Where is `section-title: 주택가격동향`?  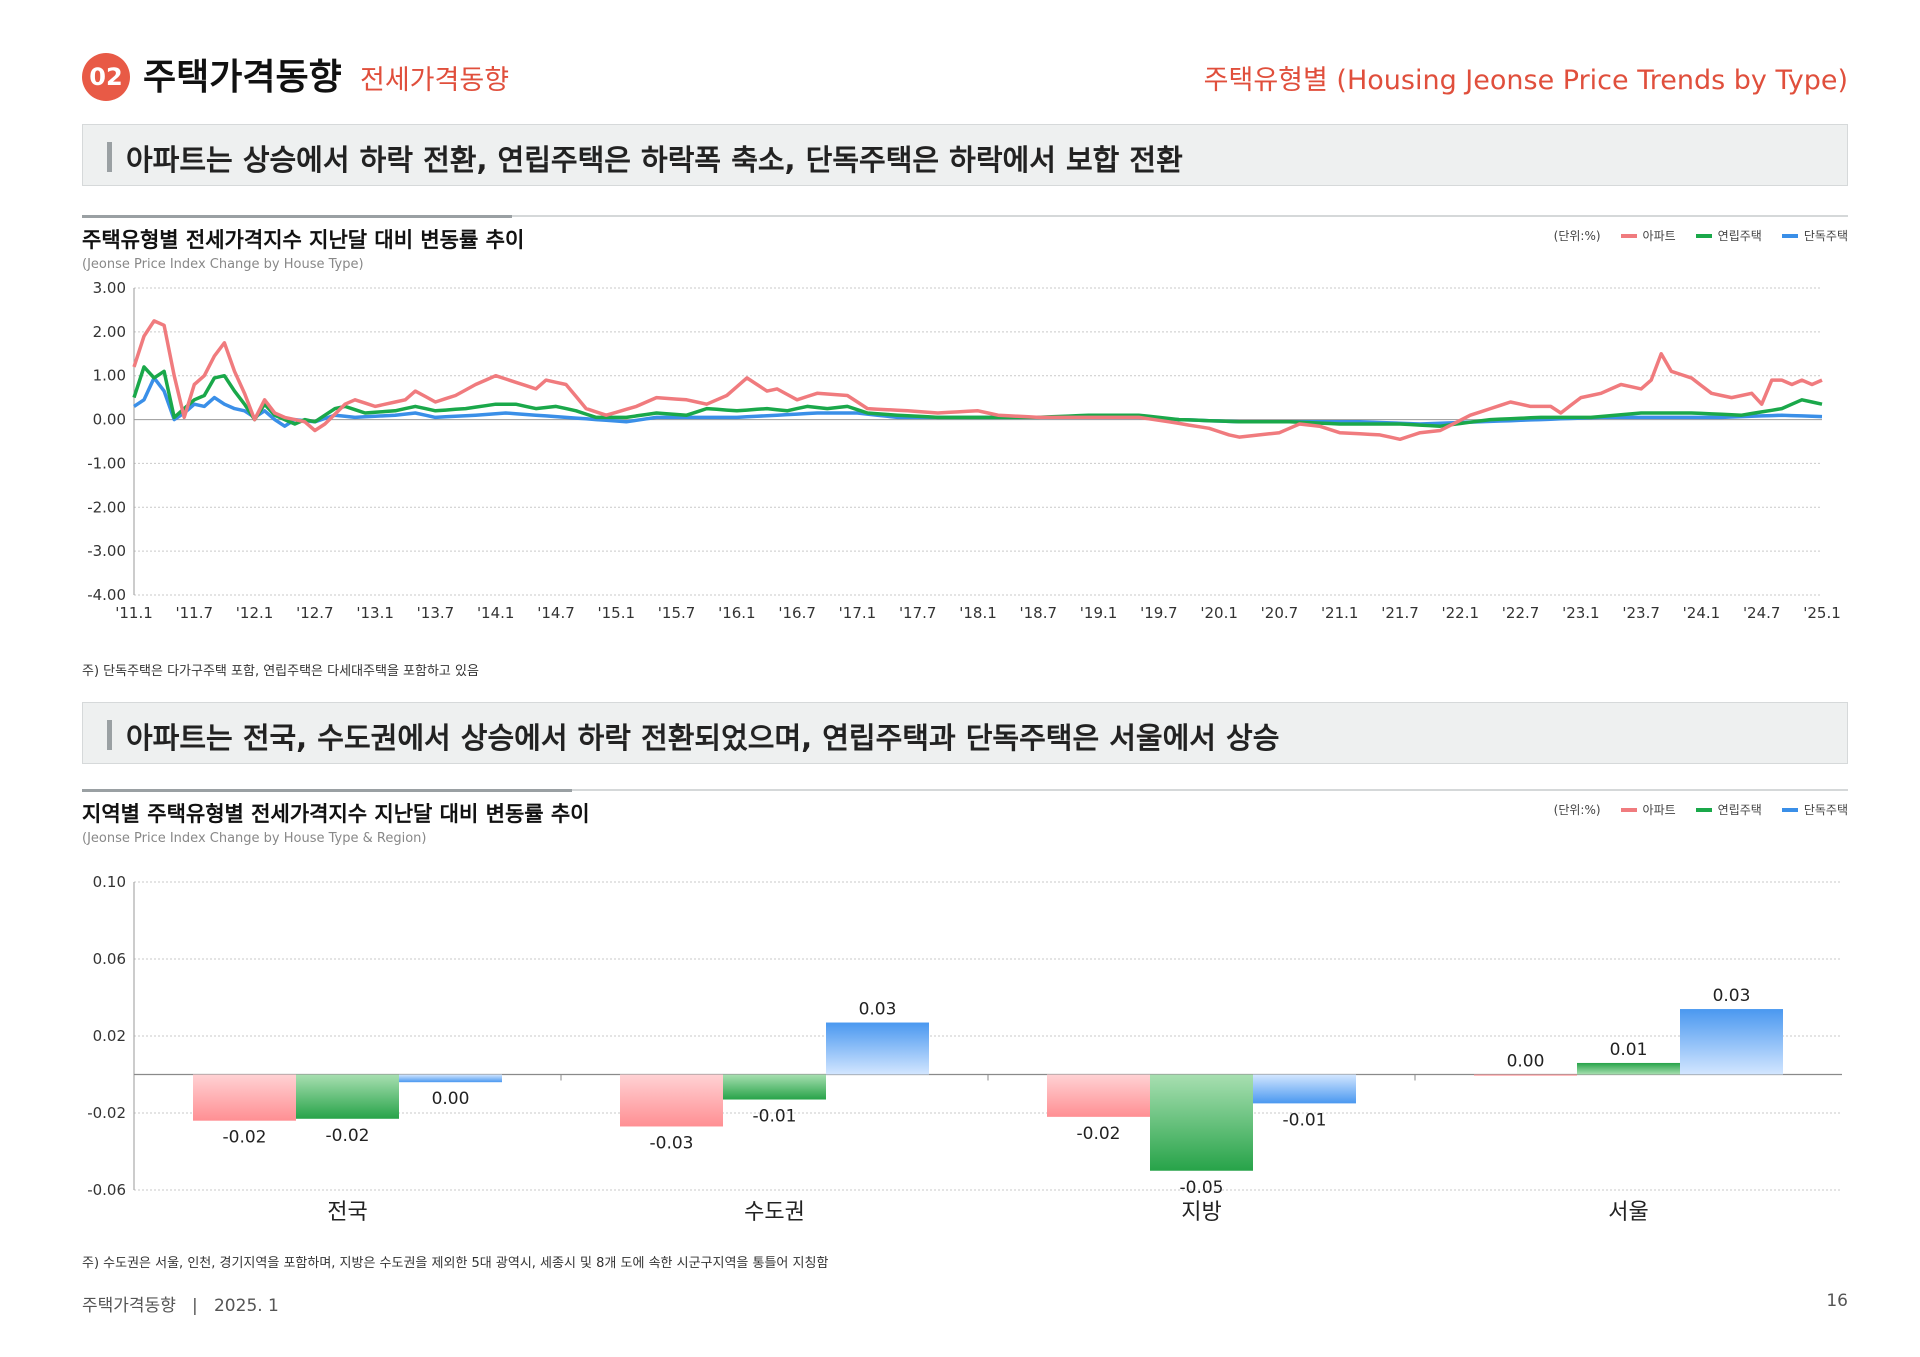 section-title: 주택가격동향 is located at coordinates (242, 77).